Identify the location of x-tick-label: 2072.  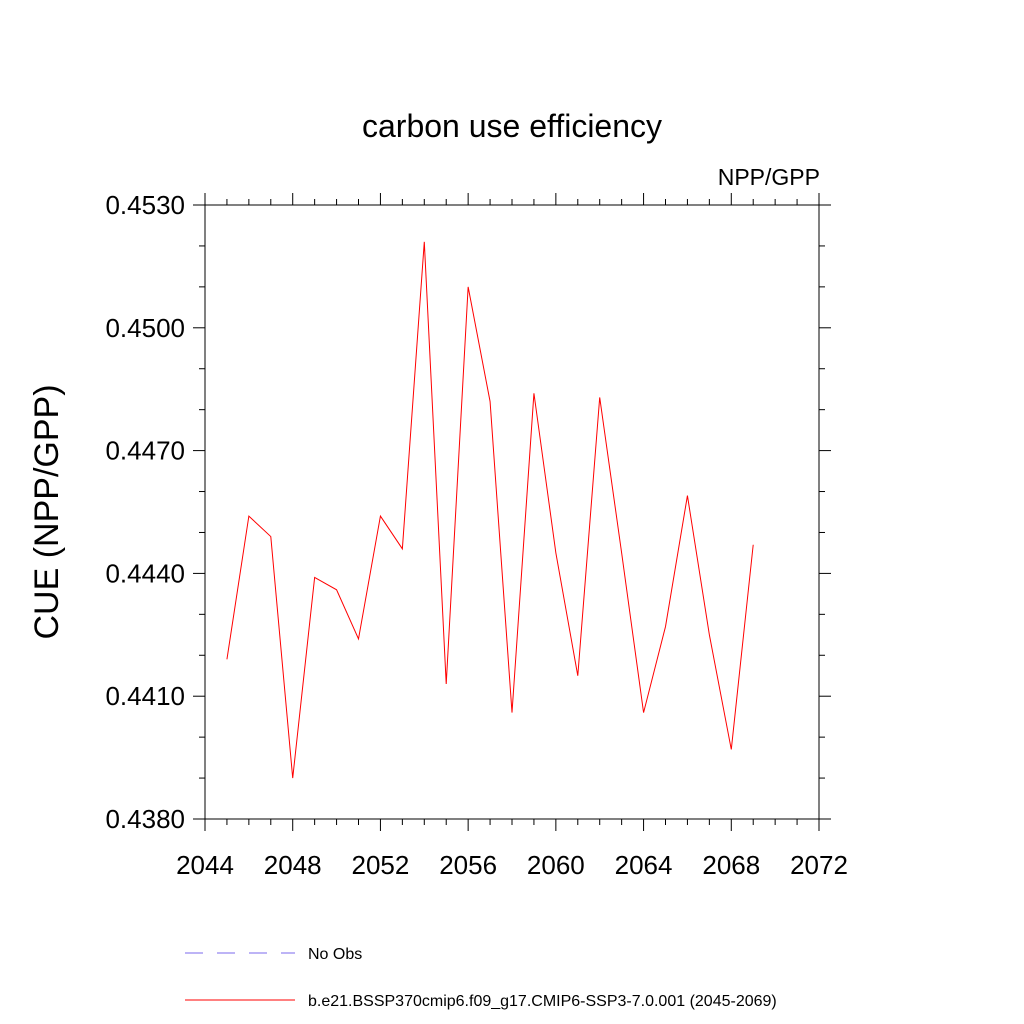
(819, 865).